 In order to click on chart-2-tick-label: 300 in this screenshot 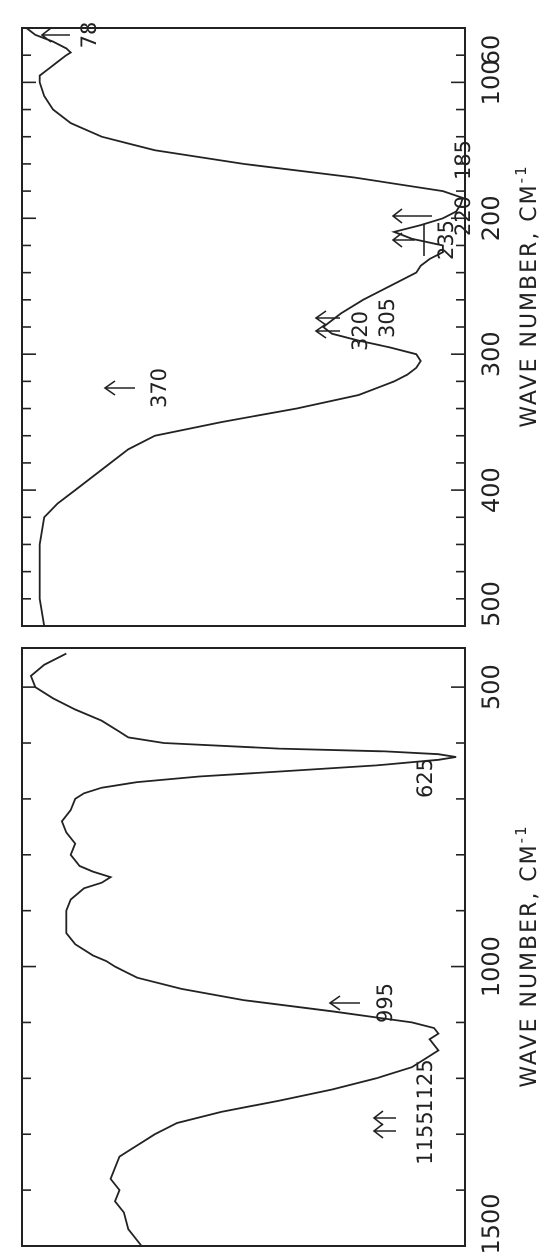, I will do `click(491, 354)`.